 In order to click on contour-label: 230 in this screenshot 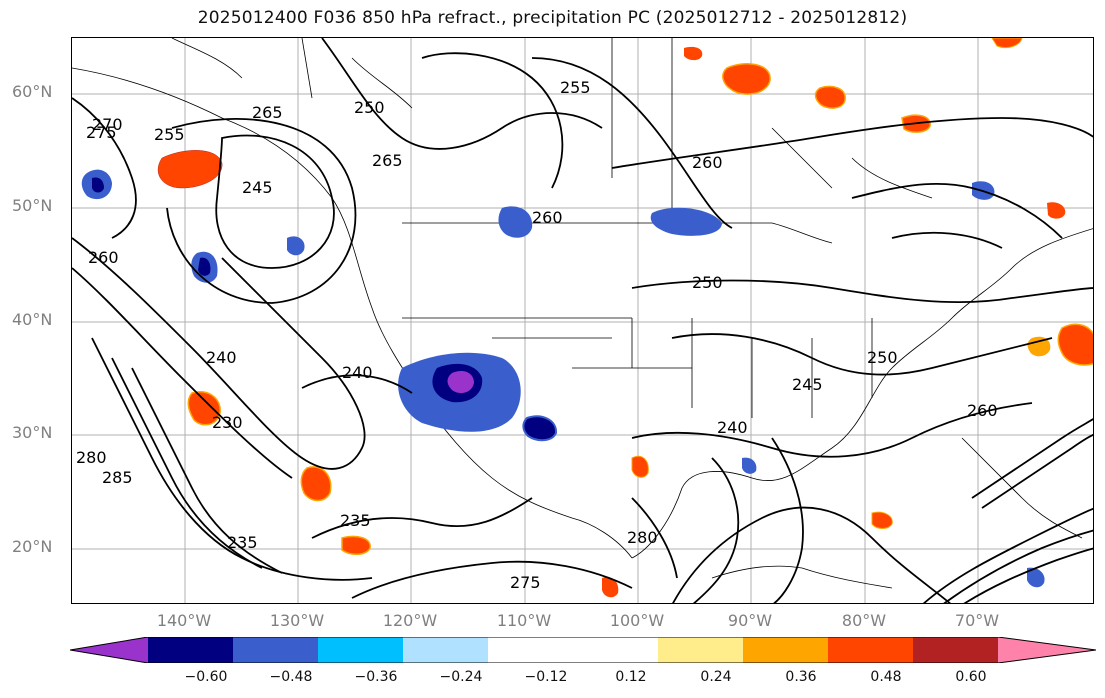, I will do `click(227, 422)`.